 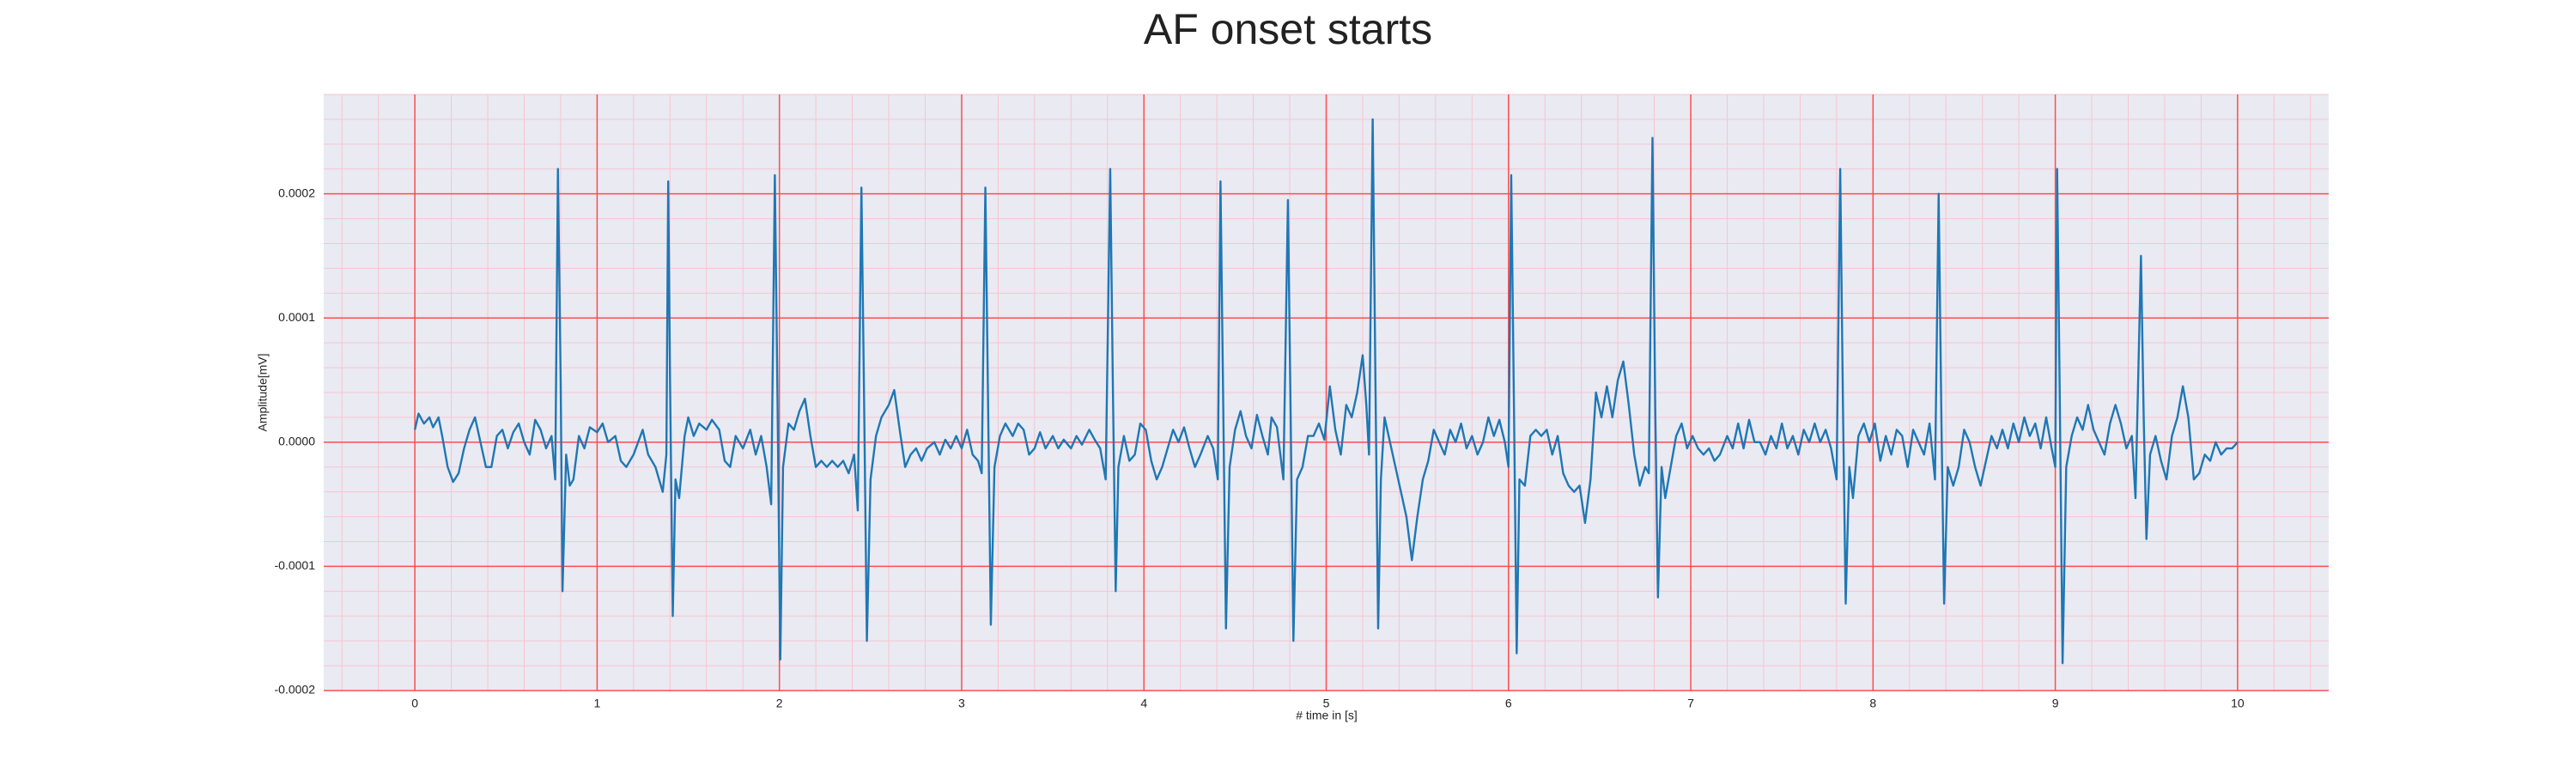 What do you see at coordinates (263, 392) in the screenshot?
I see `y-axis-label: Amplitude[mV]` at bounding box center [263, 392].